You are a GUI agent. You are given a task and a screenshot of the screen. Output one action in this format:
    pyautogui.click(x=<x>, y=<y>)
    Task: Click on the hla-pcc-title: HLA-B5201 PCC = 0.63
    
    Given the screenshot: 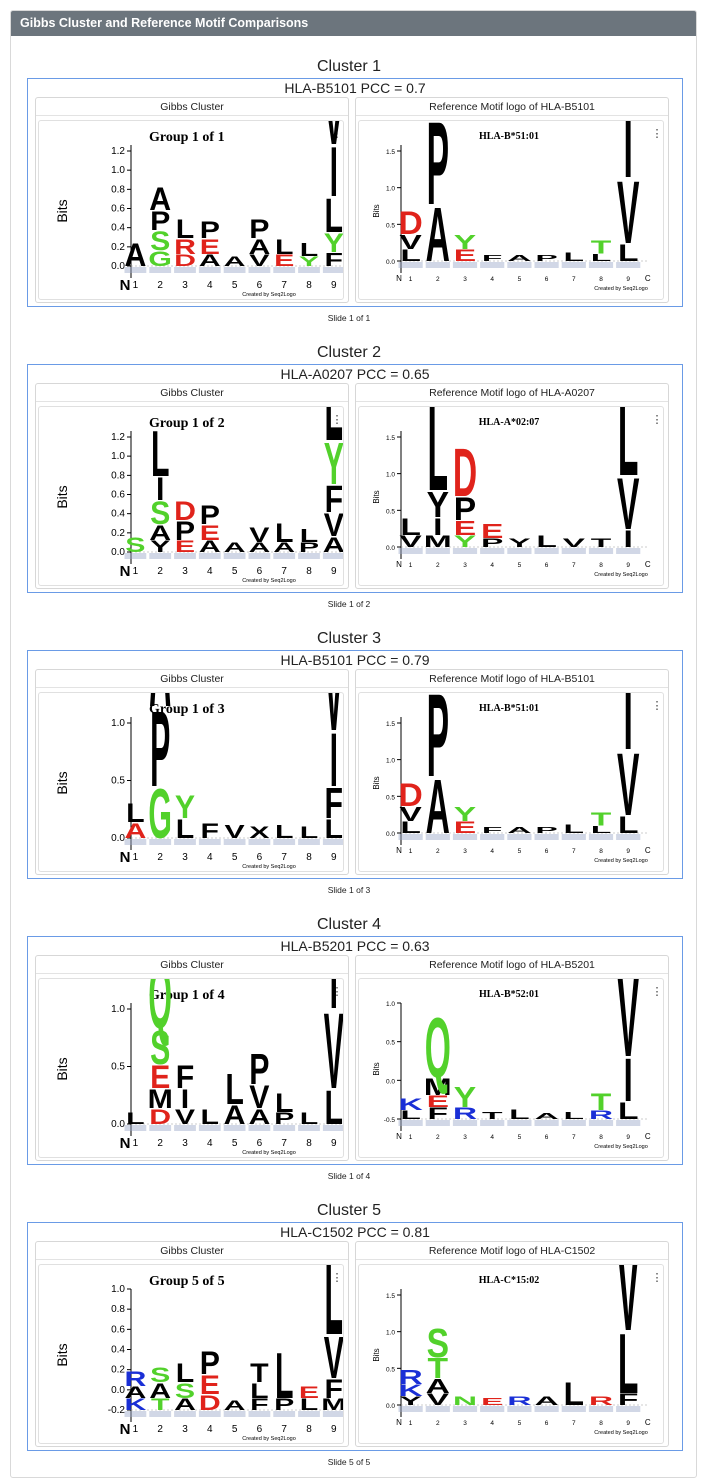 What is the action you would take?
    pyautogui.click(x=355, y=946)
    